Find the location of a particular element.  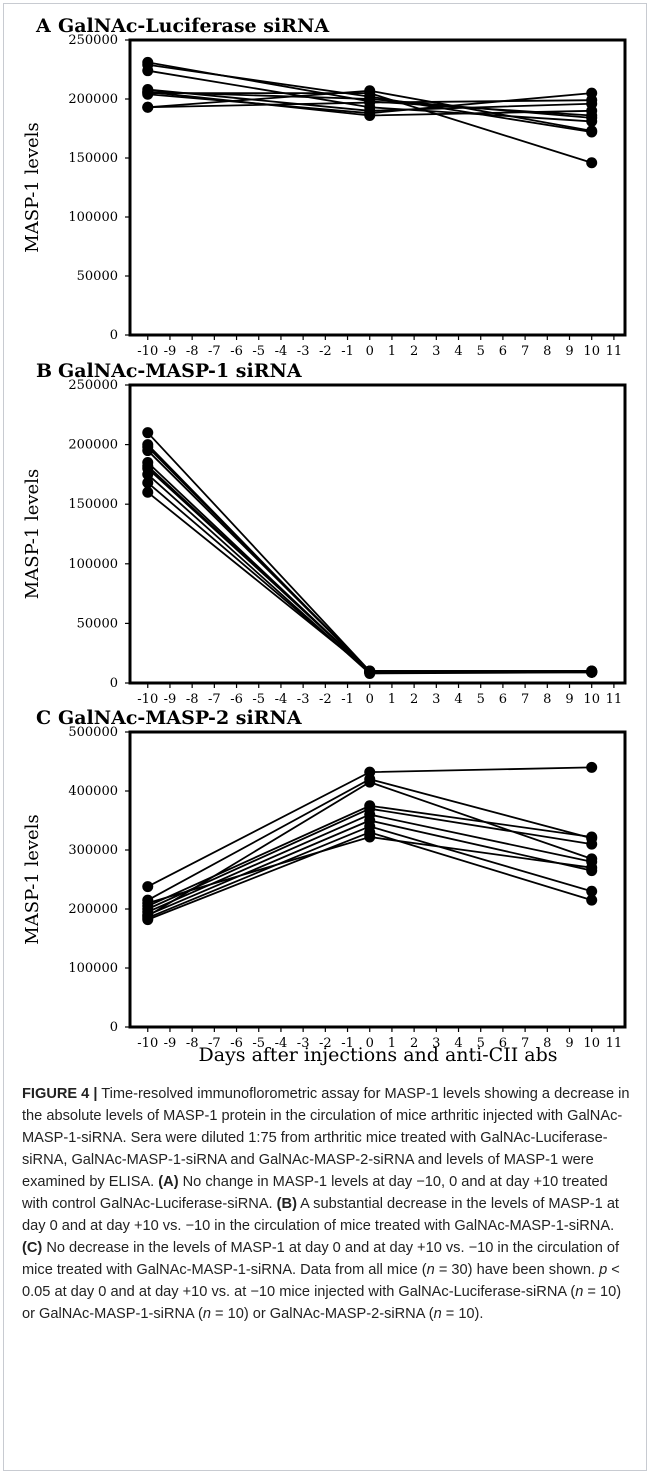

x-tick-label: 4 is located at coordinates (458, 351).